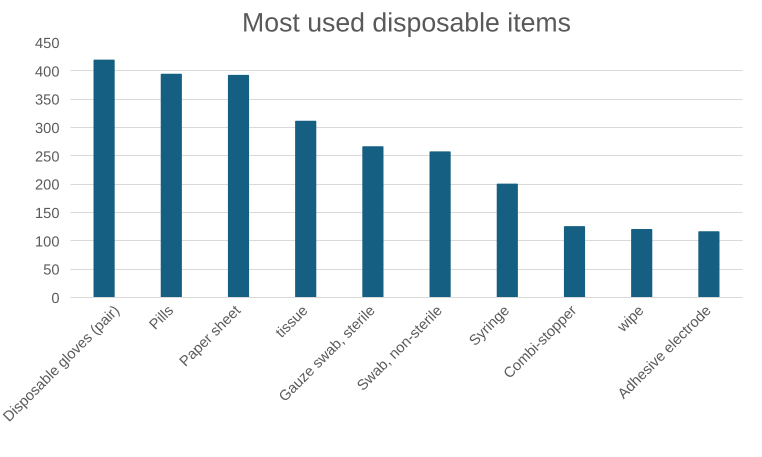 This screenshot has height=457, width=762. I want to click on y-tick-label: 150, so click(47, 214).